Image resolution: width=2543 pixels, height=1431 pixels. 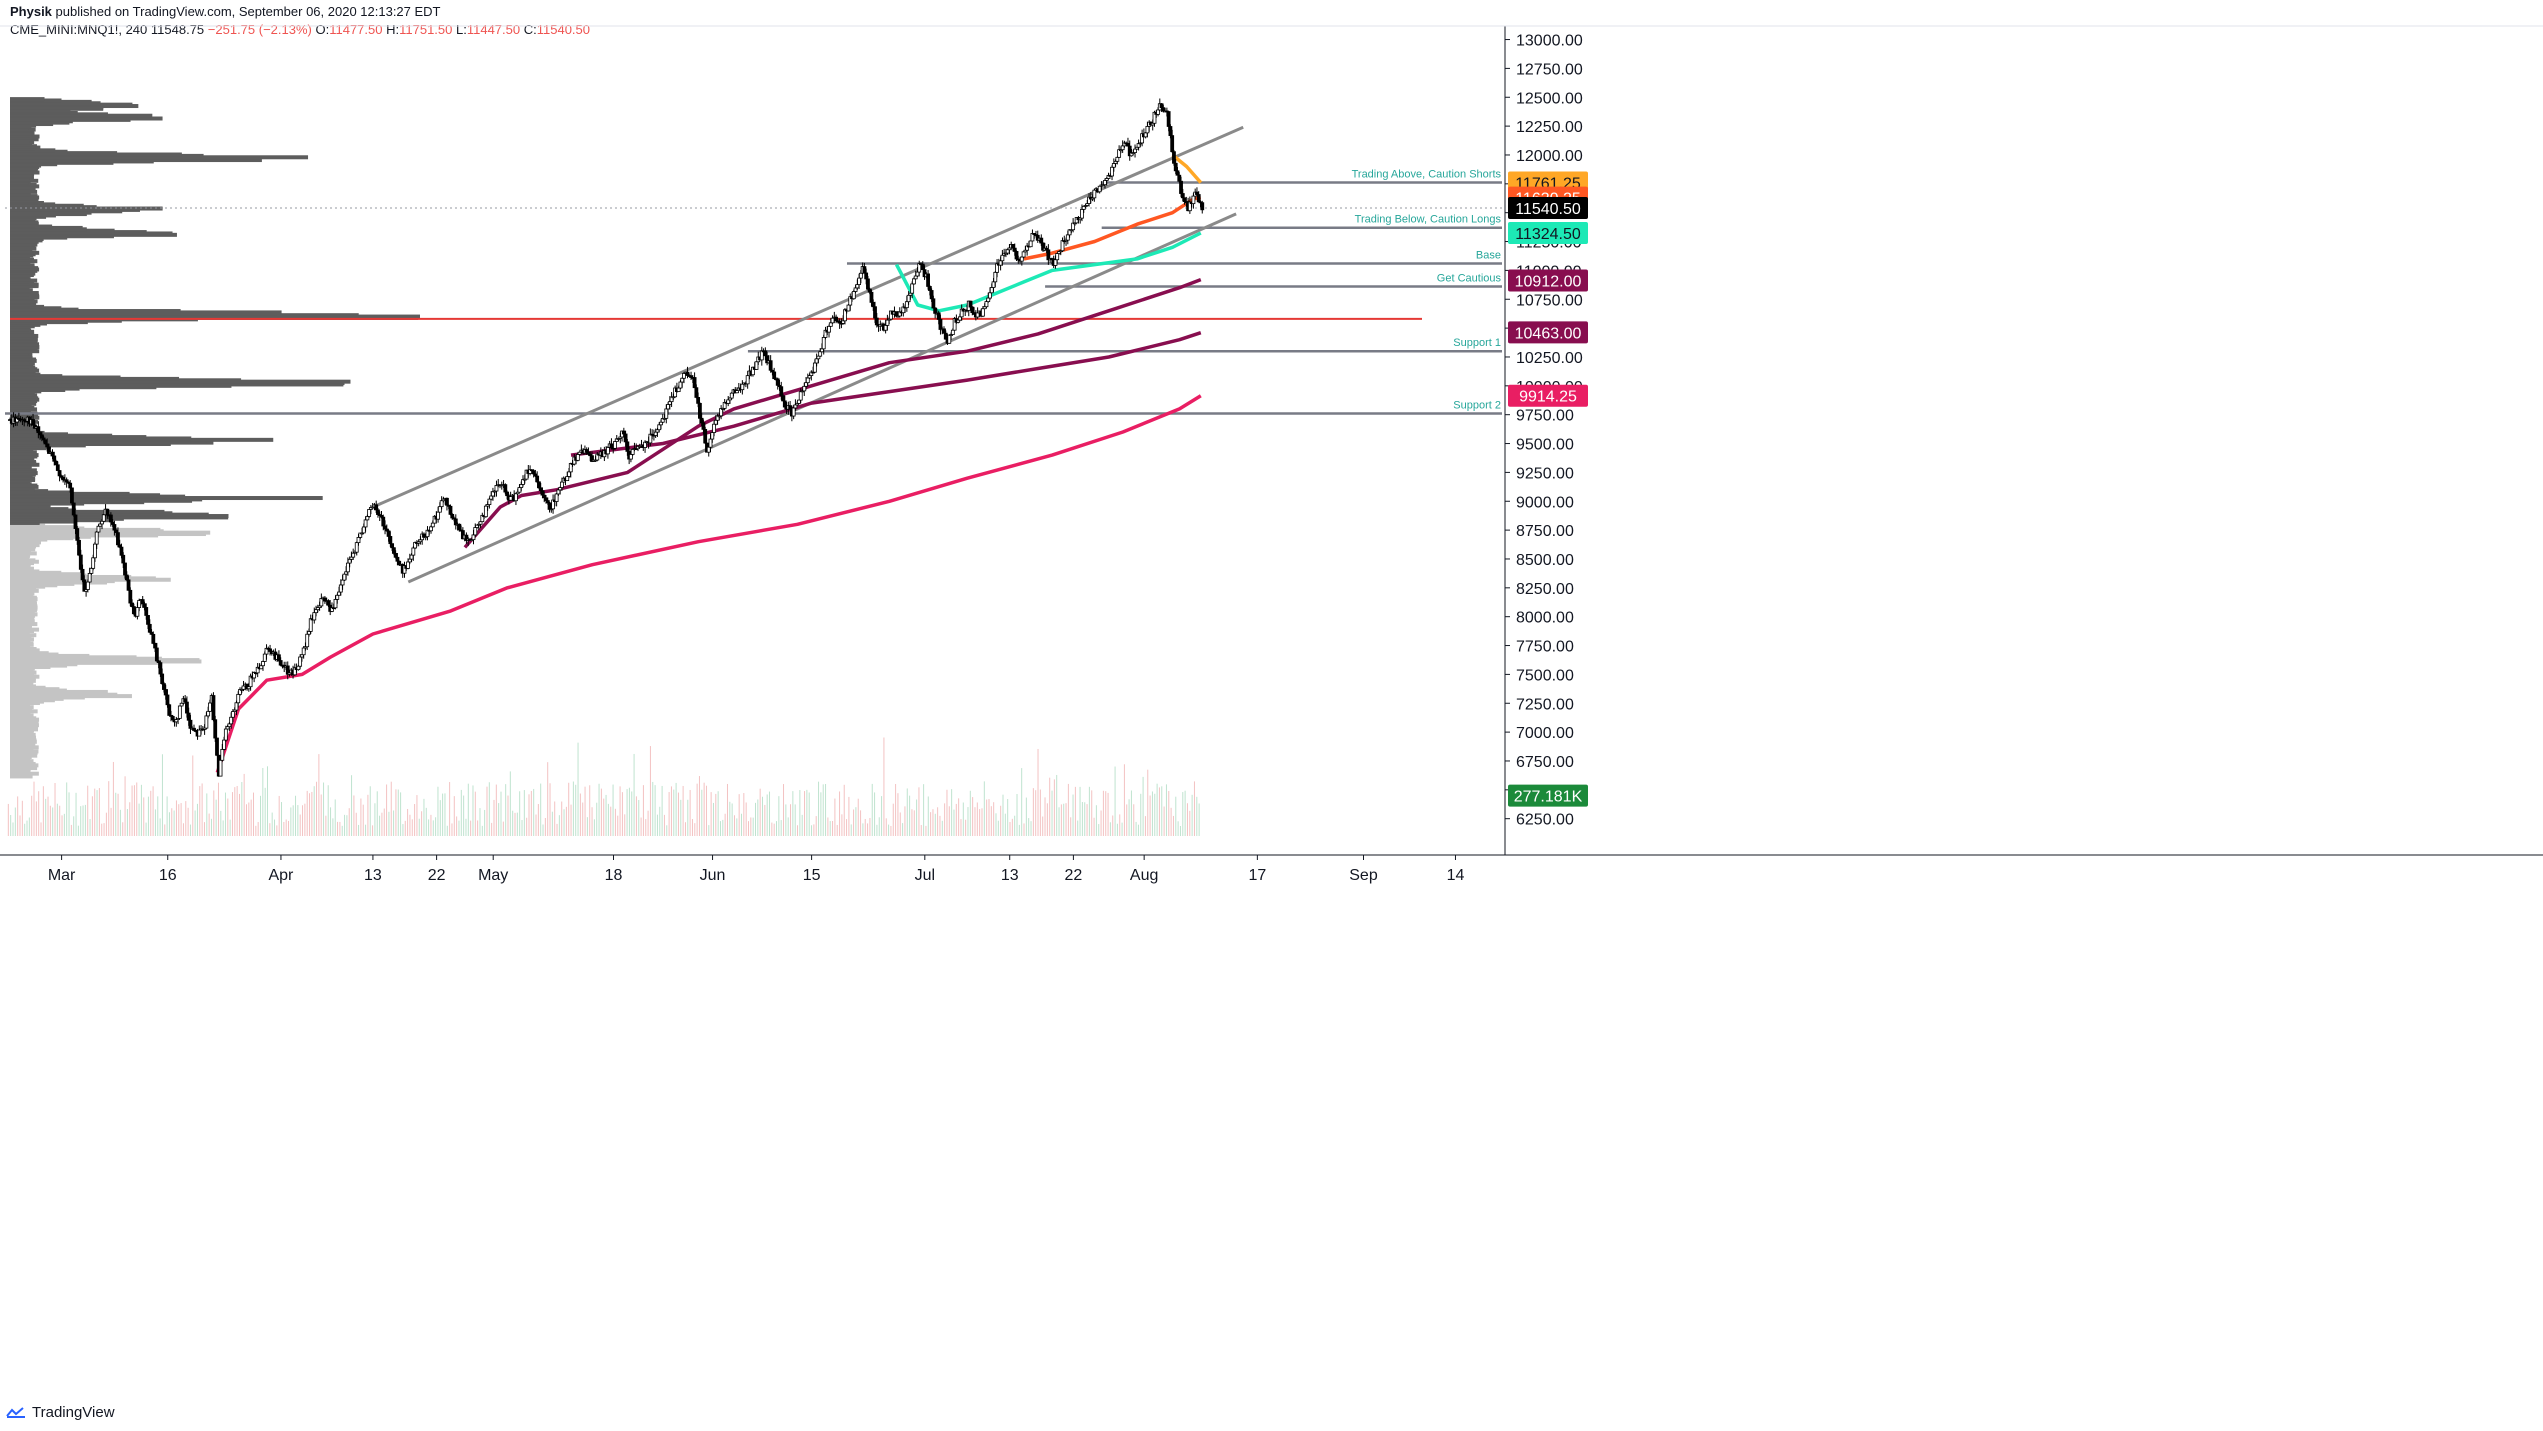 What do you see at coordinates (1548, 797) in the screenshot?
I see `price-badge-label: 277.181K` at bounding box center [1548, 797].